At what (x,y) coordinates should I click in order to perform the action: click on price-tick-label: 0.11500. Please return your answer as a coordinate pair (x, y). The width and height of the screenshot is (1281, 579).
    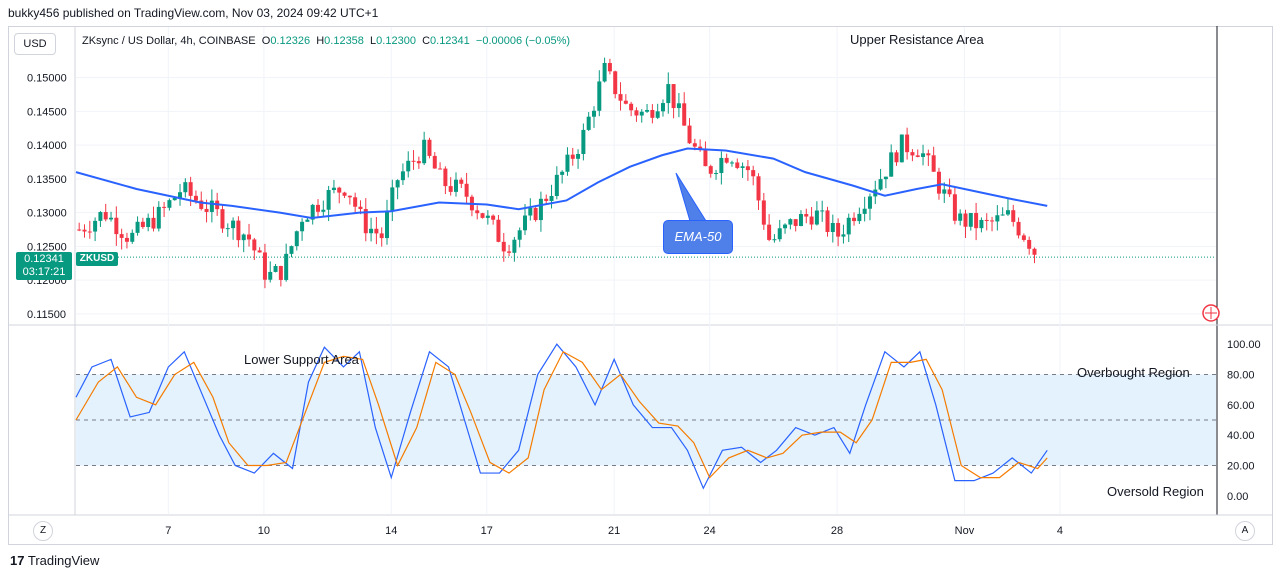
    Looking at the image, I should click on (46, 315).